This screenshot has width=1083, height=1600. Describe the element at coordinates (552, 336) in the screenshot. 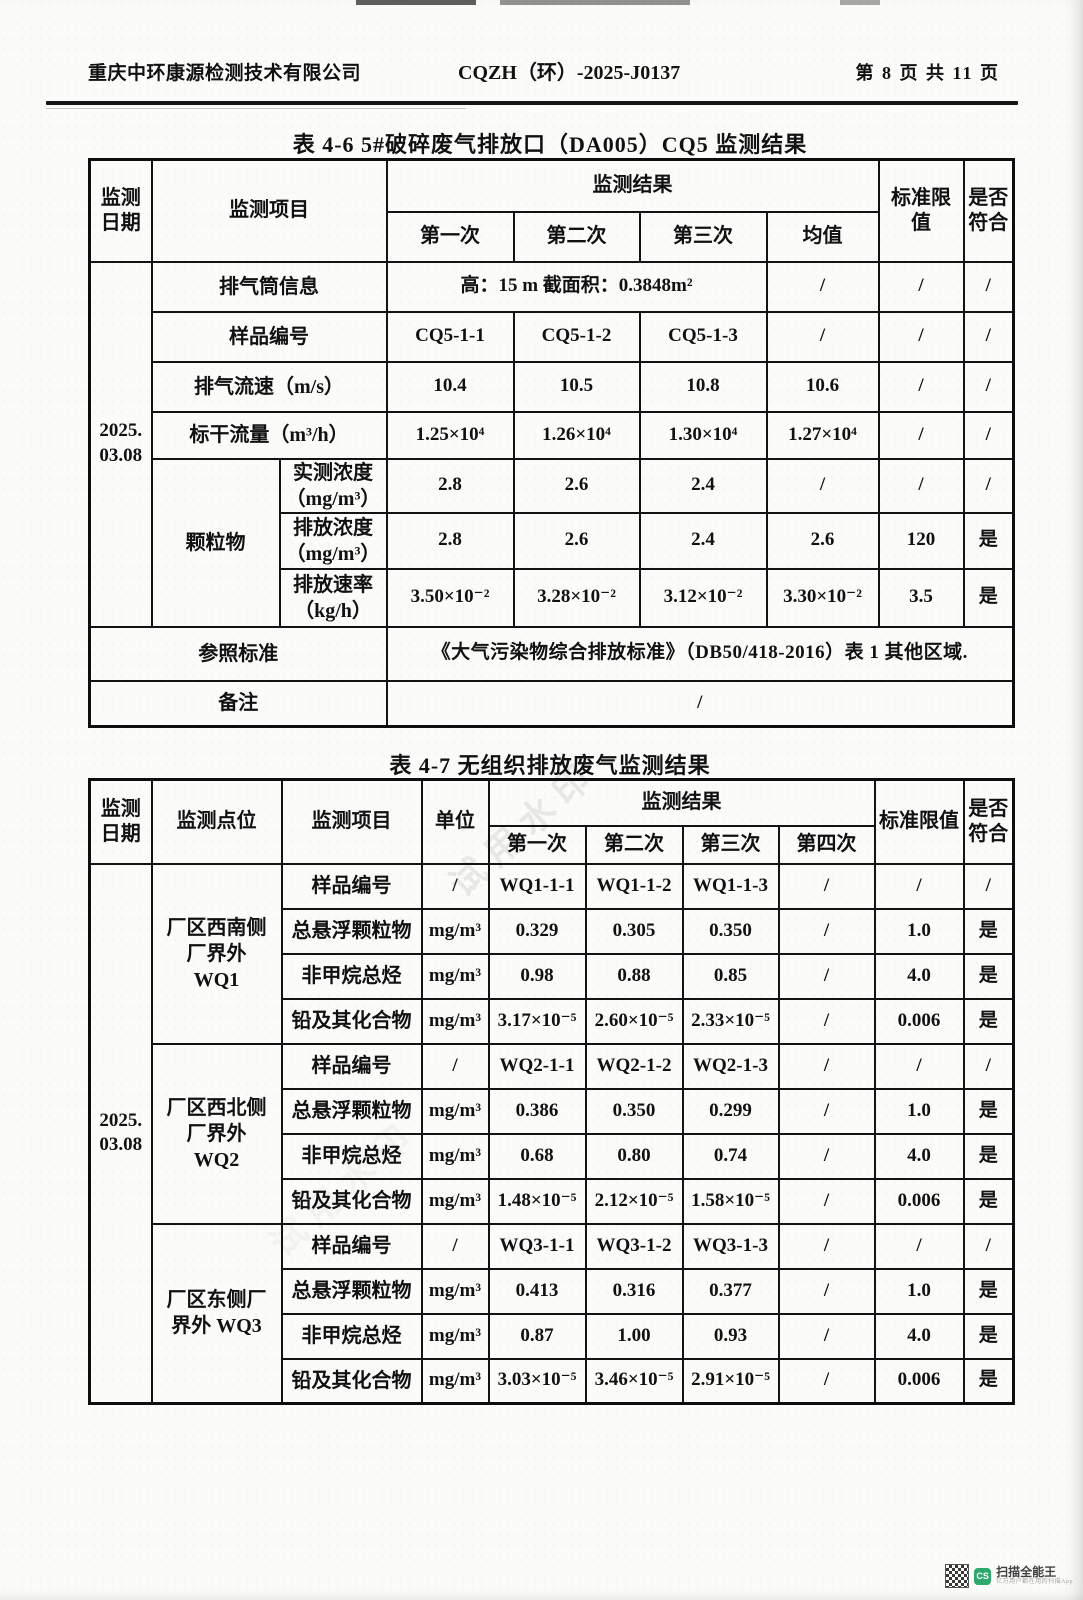

I see `t46-row-sample-id: 样品编号 CQ5-1-1 CQ5-1-2 CQ5-1-3 / / /` at that location.